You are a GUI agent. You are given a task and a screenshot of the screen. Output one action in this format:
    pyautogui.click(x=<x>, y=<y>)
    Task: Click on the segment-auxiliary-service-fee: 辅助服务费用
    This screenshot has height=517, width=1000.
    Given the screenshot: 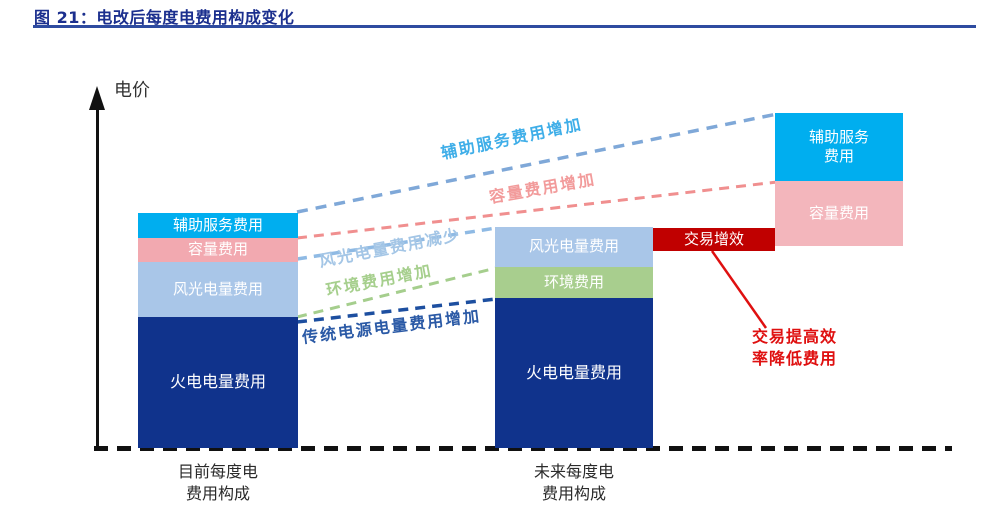 What is the action you would take?
    pyautogui.click(x=218, y=225)
    